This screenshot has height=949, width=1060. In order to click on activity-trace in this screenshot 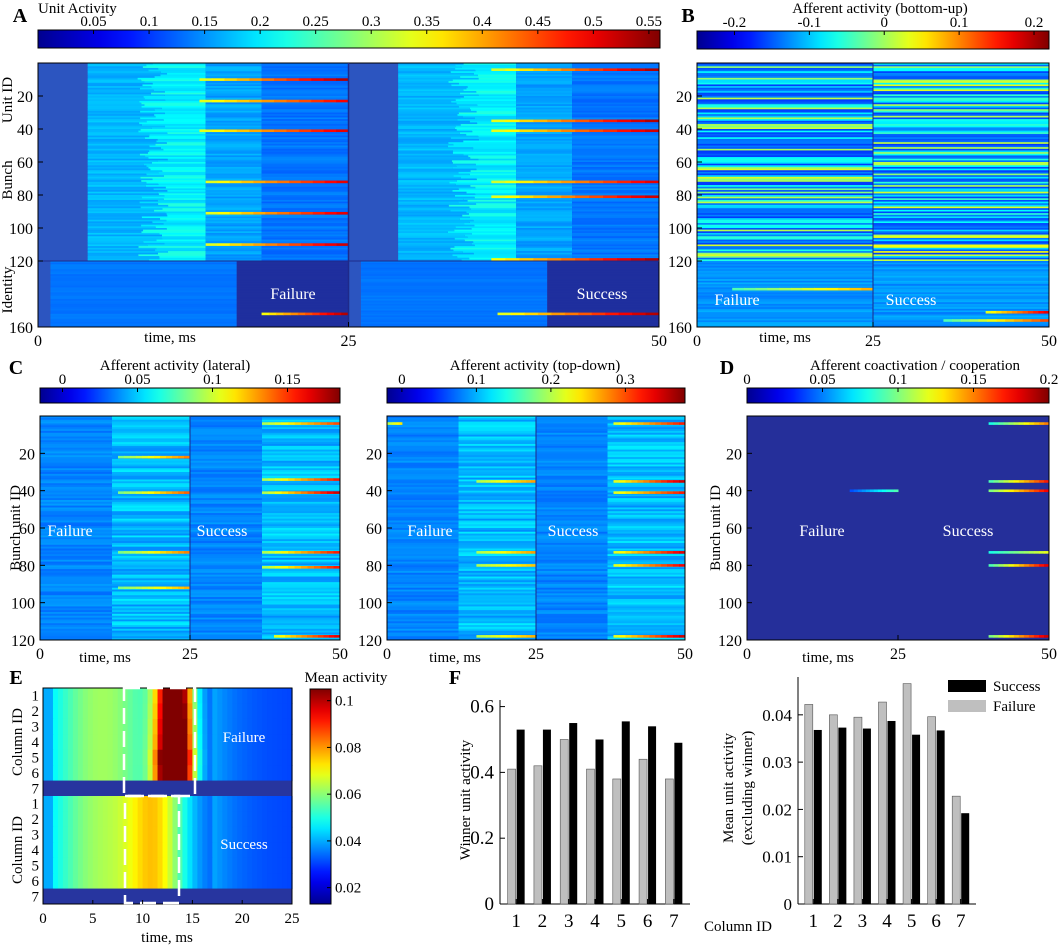, I will do `click(1017, 312)`.